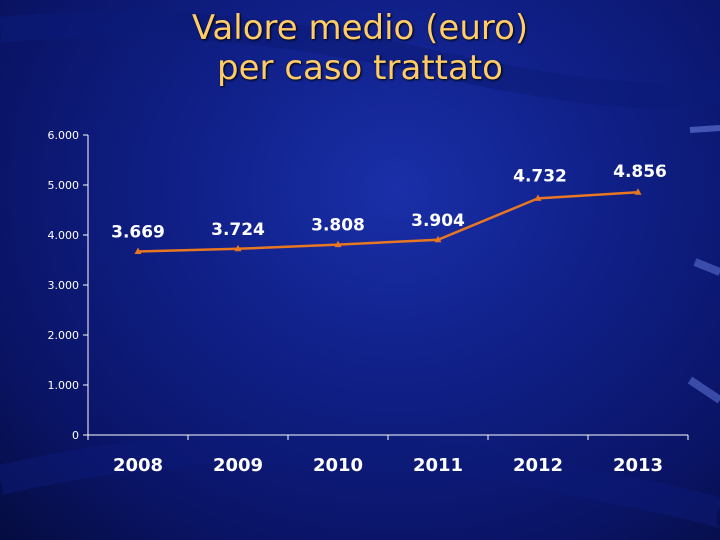  Describe the element at coordinates (64, 285) in the screenshot. I see `y-tick-label: 3.000` at that location.